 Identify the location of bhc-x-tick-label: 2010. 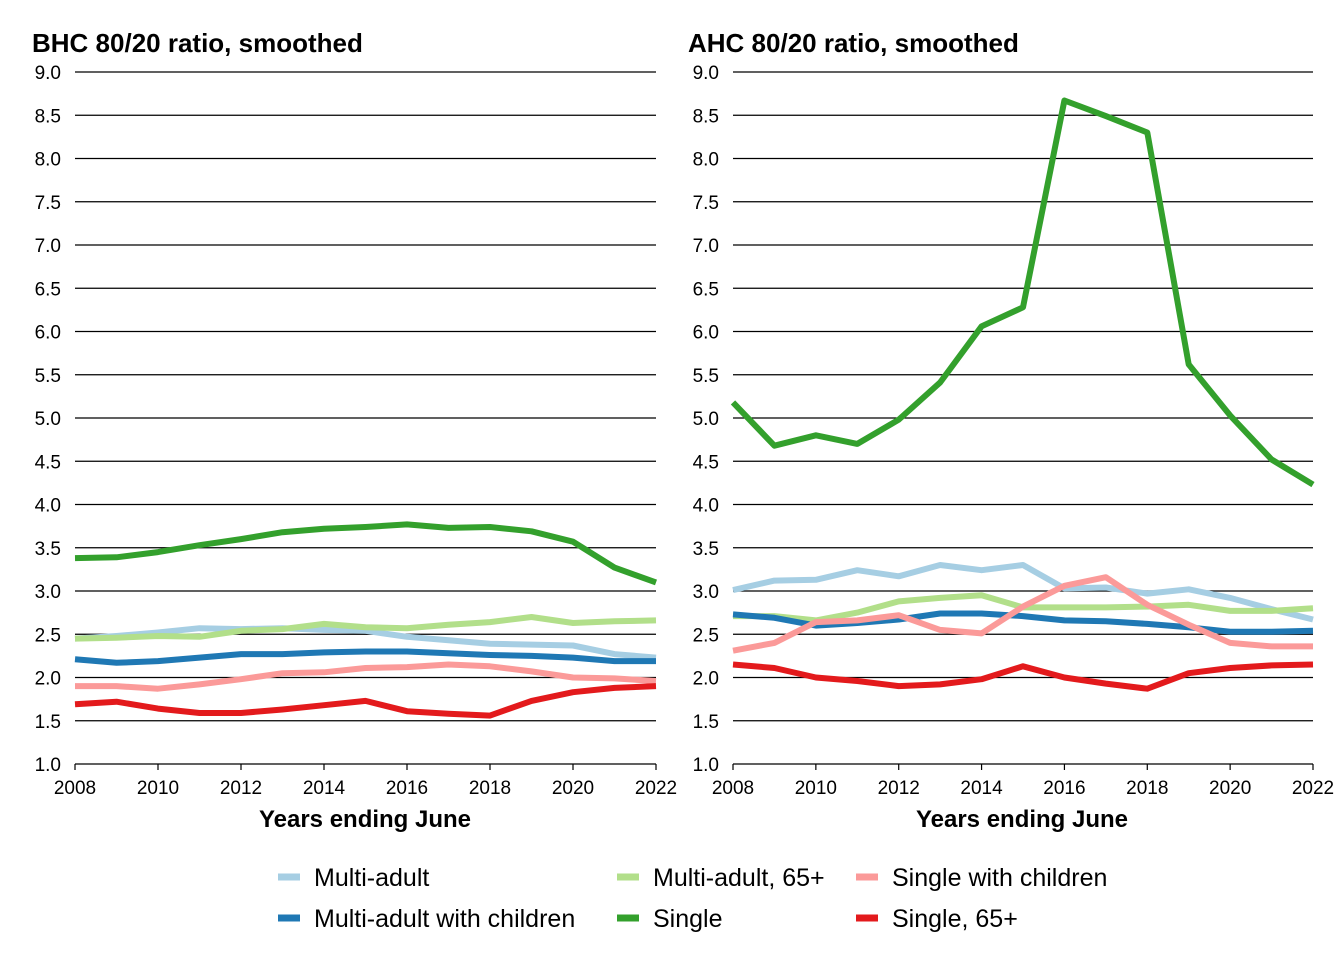
(158, 788).